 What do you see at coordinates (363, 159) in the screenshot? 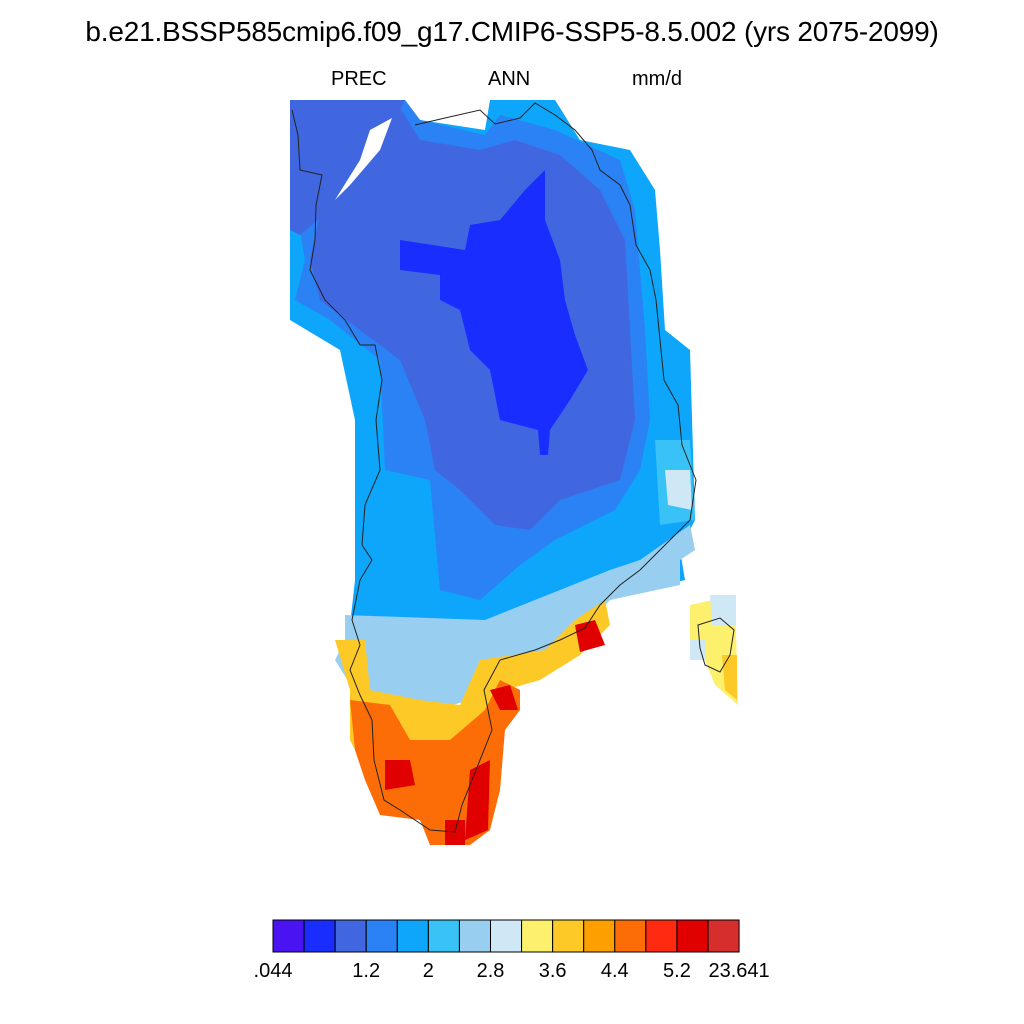
I see `precip-gap-nw` at bounding box center [363, 159].